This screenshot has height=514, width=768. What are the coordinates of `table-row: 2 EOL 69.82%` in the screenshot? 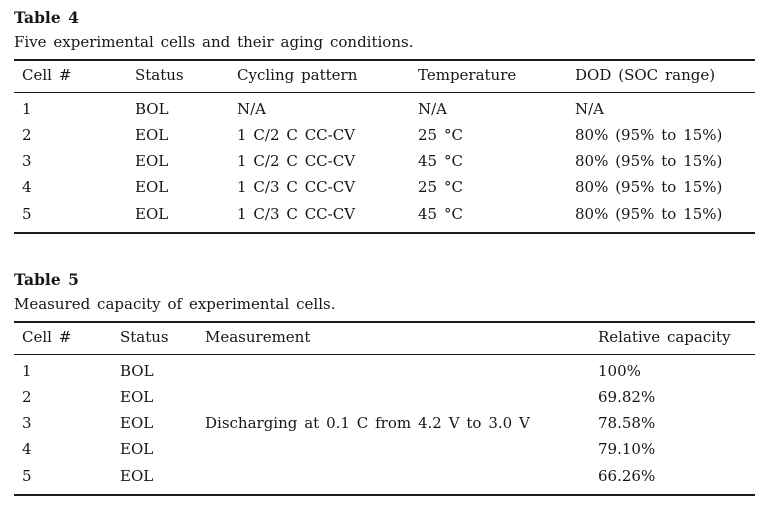 It's located at (384, 398).